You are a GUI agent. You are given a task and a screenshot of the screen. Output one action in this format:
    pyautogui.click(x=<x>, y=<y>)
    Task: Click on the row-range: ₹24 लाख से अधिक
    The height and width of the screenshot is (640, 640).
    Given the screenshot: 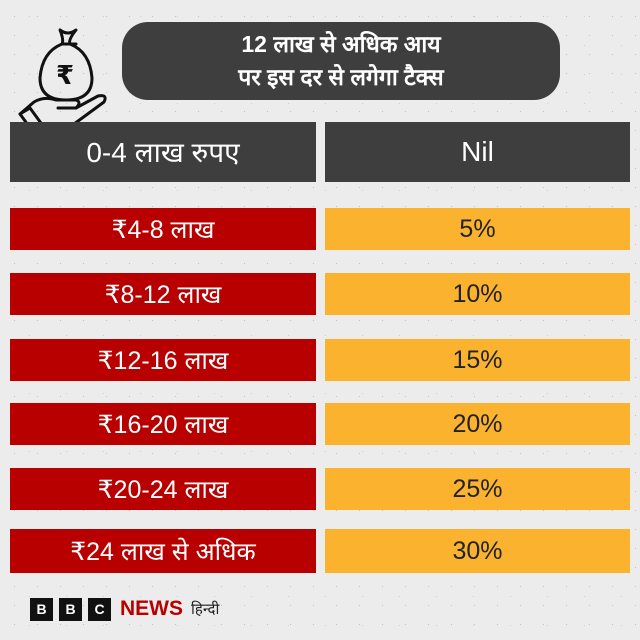 What is the action you would take?
    pyautogui.click(x=163, y=551)
    